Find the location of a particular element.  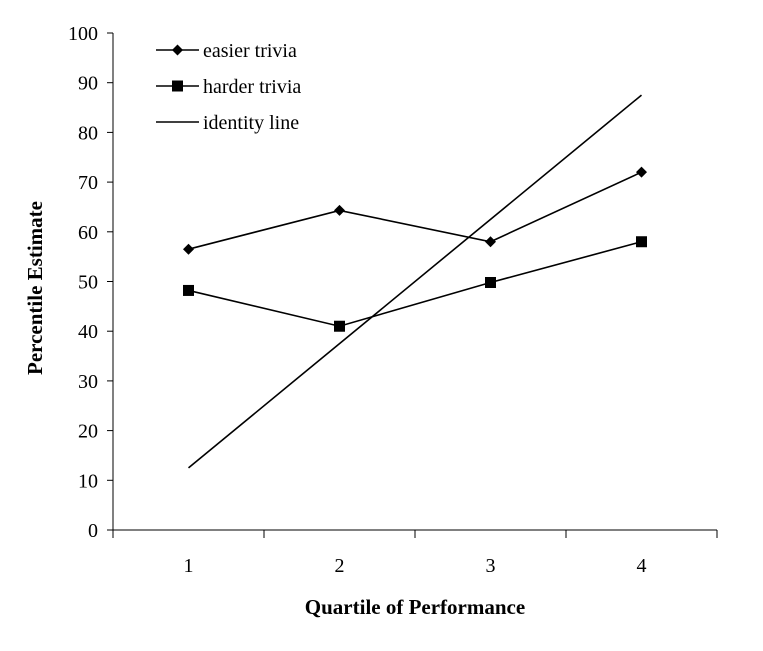

x-axis-title: Quartile of Performance is located at coordinates (415, 607).